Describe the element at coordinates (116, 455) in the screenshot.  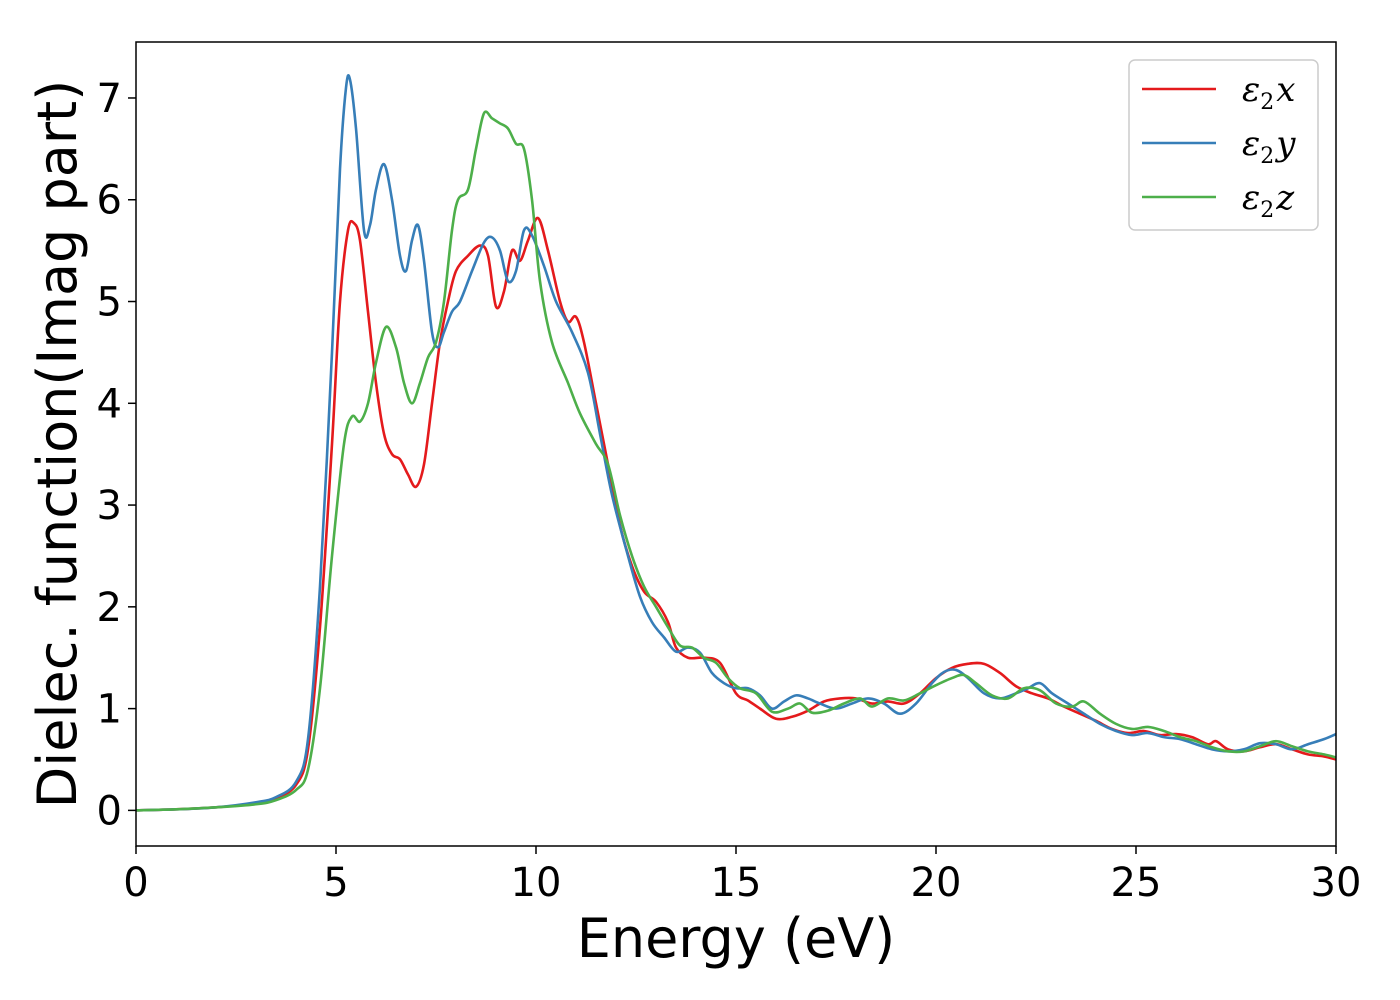
I see `y-axis-ticks: 0 1 2 3 4 5 6 7` at that location.